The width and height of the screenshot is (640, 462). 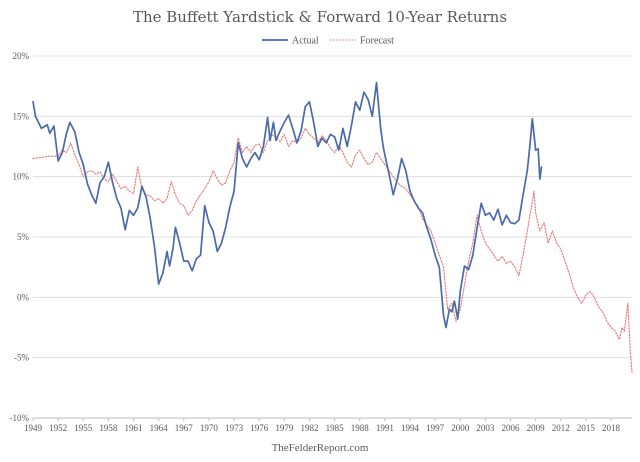 I want to click on x-tick-label: 1949, so click(x=33, y=428).